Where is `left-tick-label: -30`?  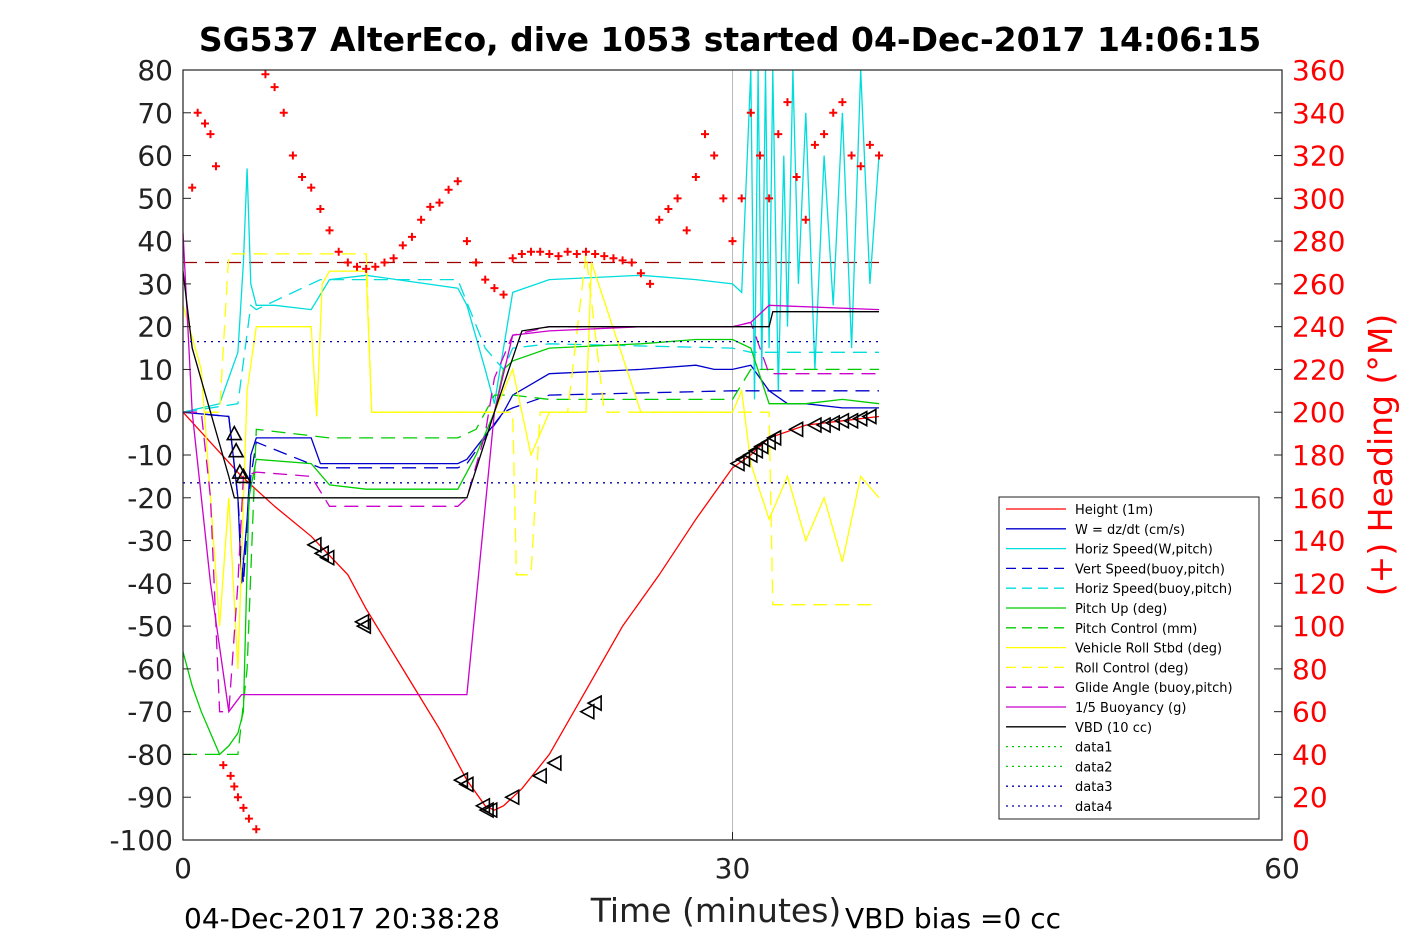
left-tick-label: -30 is located at coordinates (150, 541).